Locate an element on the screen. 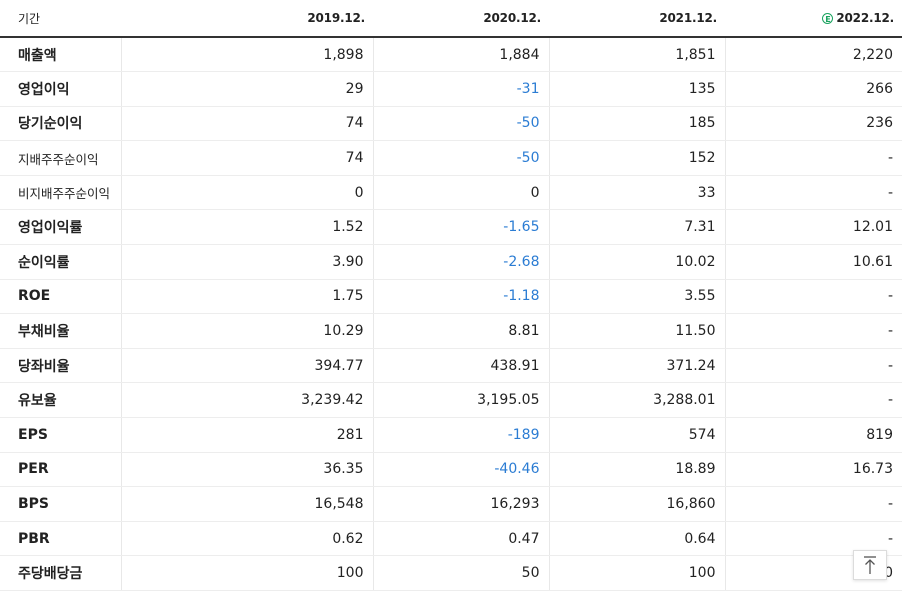 The width and height of the screenshot is (902, 591). row-label: 영업이익률 is located at coordinates (61, 227).